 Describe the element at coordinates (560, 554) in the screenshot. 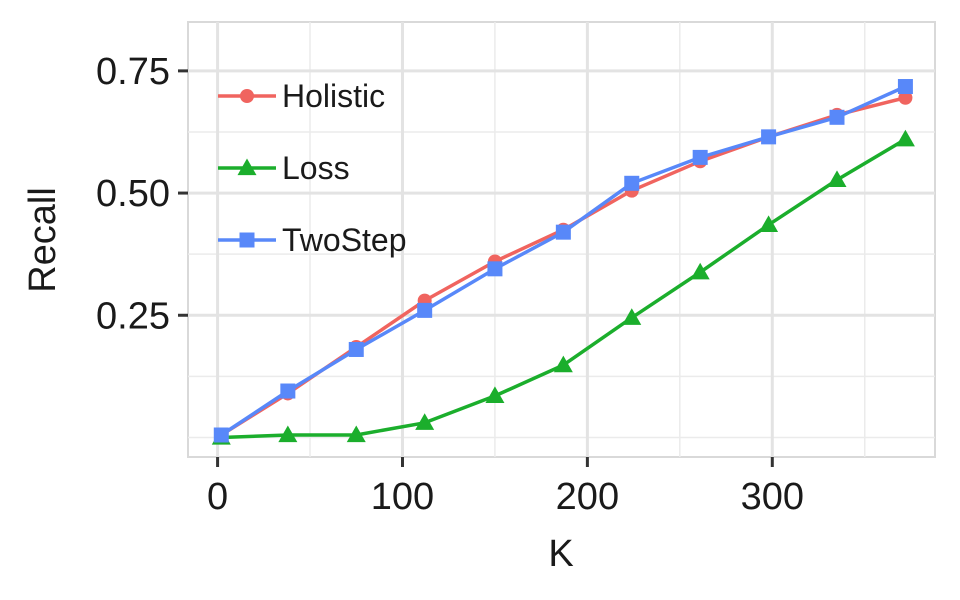

I see `x-axis-title: K` at that location.